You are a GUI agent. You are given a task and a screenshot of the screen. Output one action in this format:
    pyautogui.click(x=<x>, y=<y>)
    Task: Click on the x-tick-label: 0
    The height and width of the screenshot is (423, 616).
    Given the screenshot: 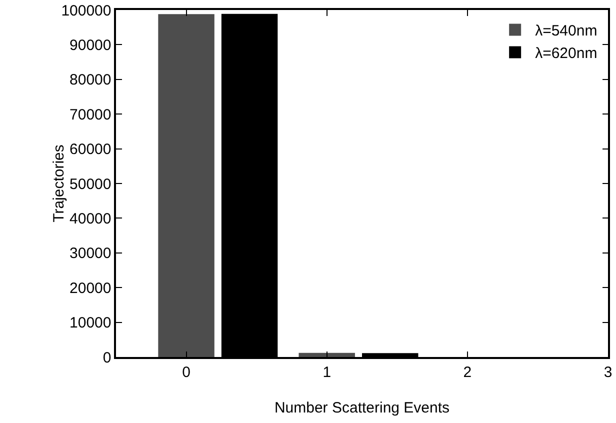 What is the action you would take?
    pyautogui.click(x=186, y=372)
    